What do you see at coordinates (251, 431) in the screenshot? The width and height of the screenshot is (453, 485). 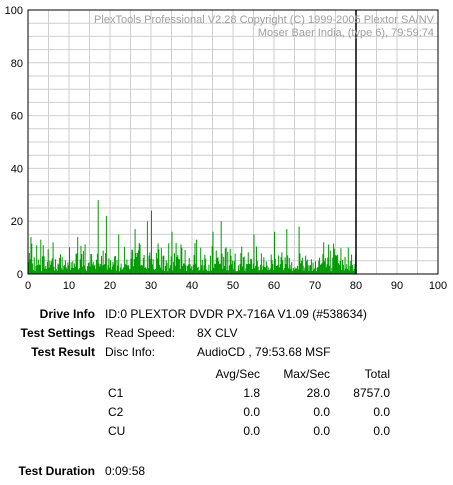 I see `row-cu-avg: 0.0` at bounding box center [251, 431].